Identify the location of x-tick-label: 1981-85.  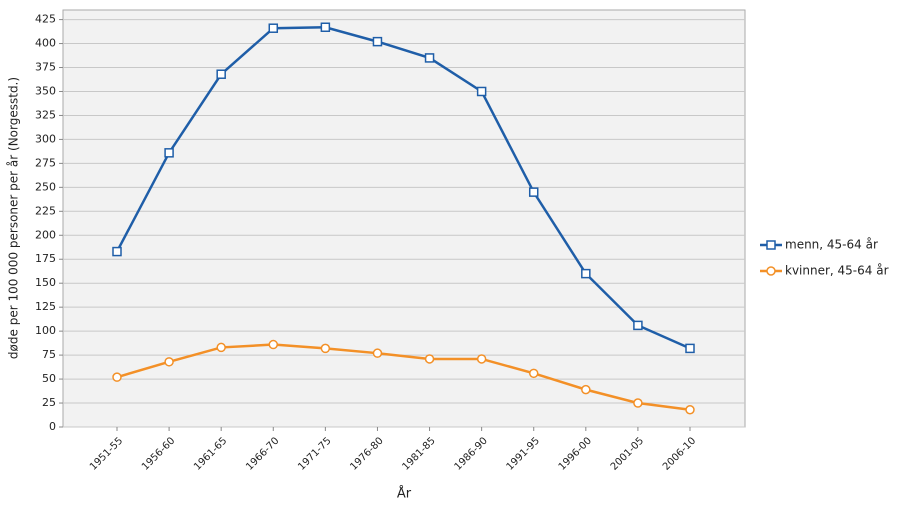
(418, 453).